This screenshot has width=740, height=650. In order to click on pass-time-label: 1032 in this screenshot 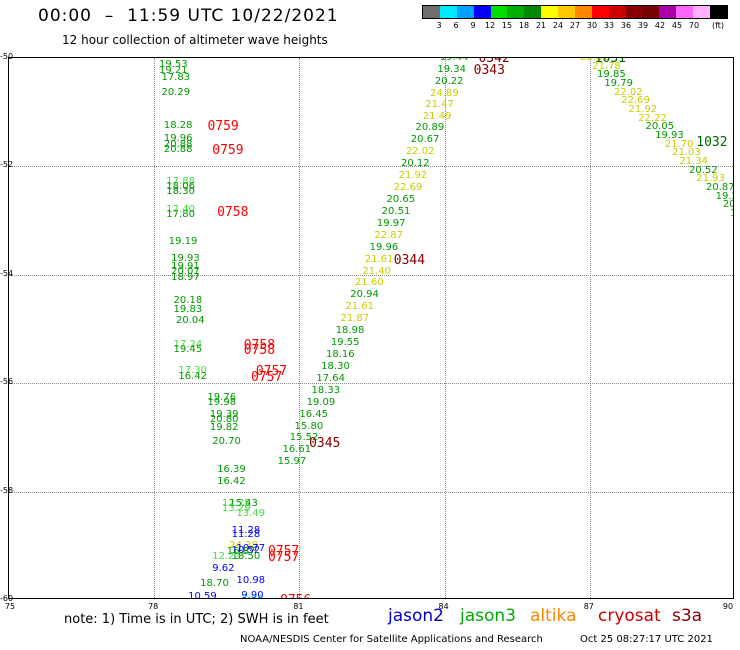, I will do `click(712, 142)`.